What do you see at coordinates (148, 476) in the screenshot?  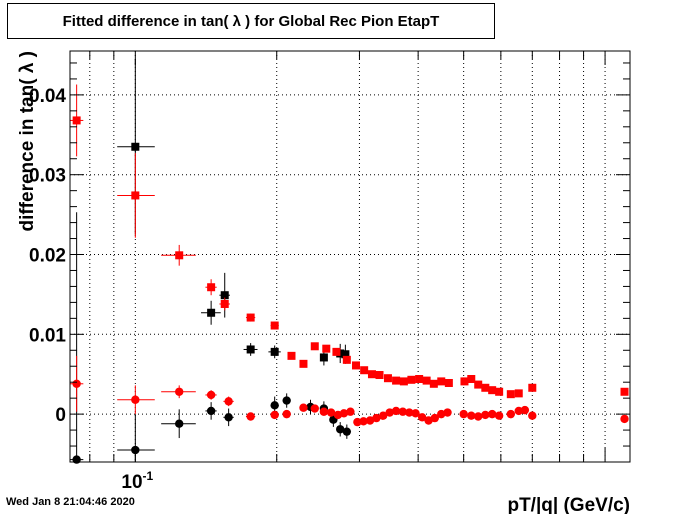 I see `x-tick-label-exponent: -1` at bounding box center [148, 476].